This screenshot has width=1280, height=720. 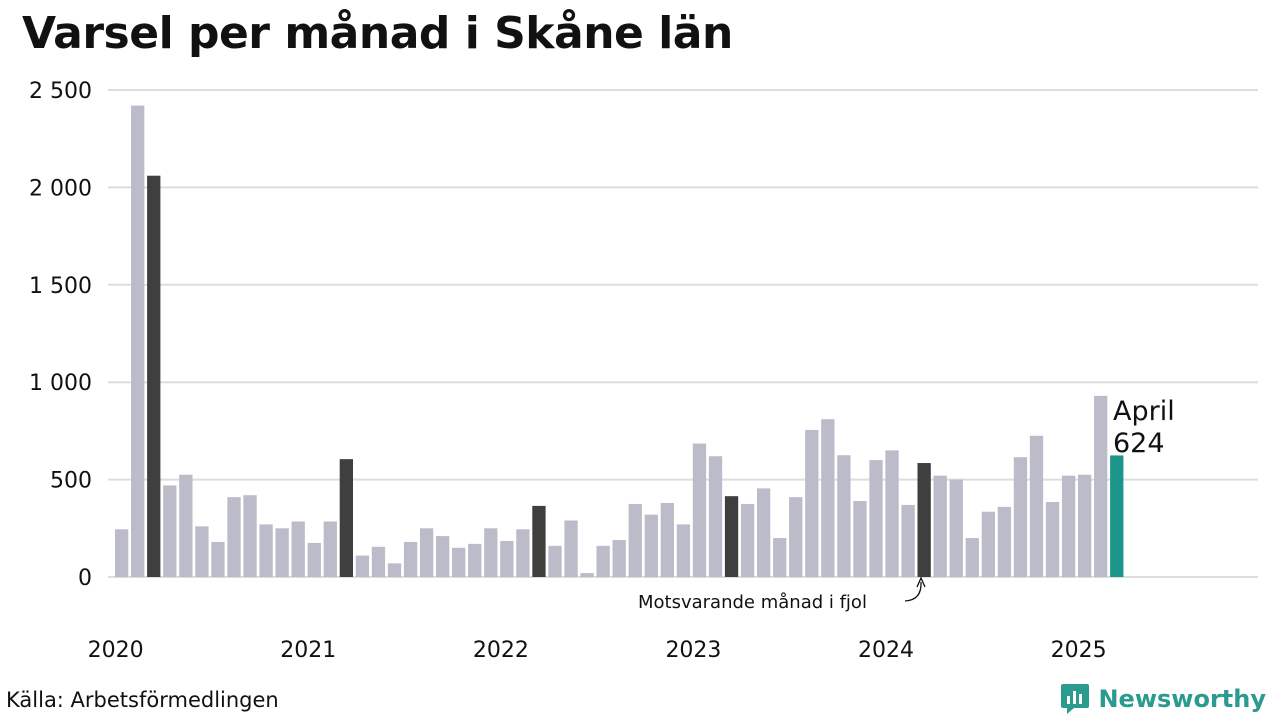 What do you see at coordinates (1079, 650) in the screenshot?
I see `x-tick-label: 2025` at bounding box center [1079, 650].